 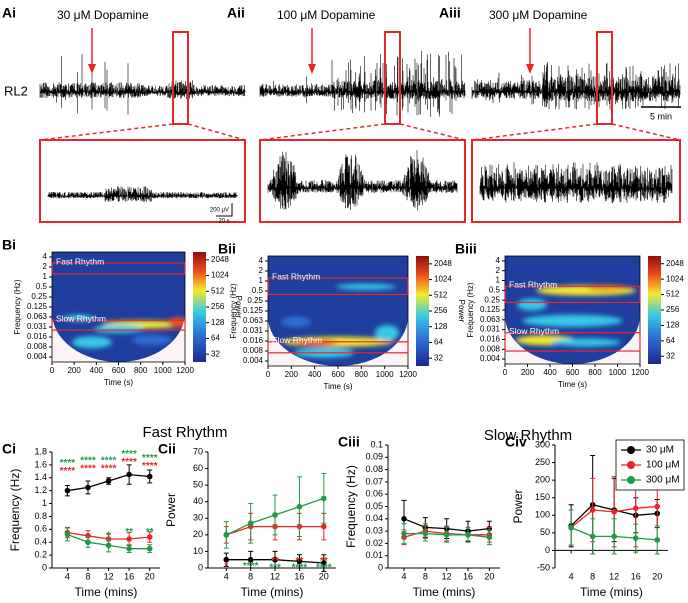 What do you see at coordinates (338, 311) in the screenshot?
I see `spectrogram` at bounding box center [338, 311].